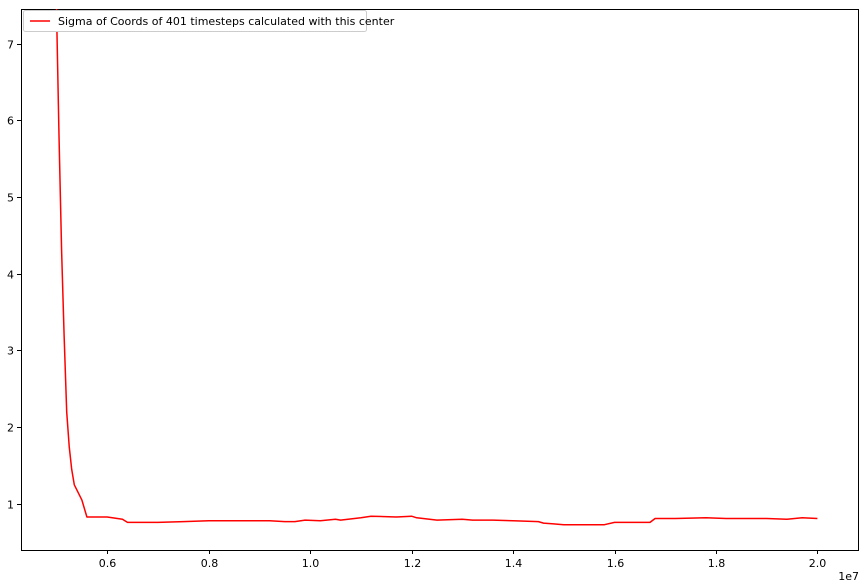 The height and width of the screenshot is (588, 864). What do you see at coordinates (210, 563) in the screenshot?
I see `x-tick-label: 0.8` at bounding box center [210, 563].